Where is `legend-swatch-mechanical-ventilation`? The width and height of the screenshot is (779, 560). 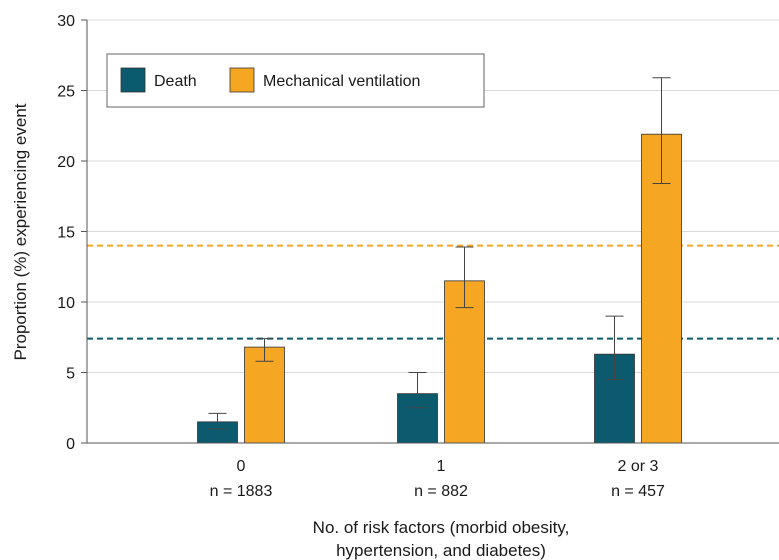
legend-swatch-mechanical-ventilation is located at coordinates (242, 80).